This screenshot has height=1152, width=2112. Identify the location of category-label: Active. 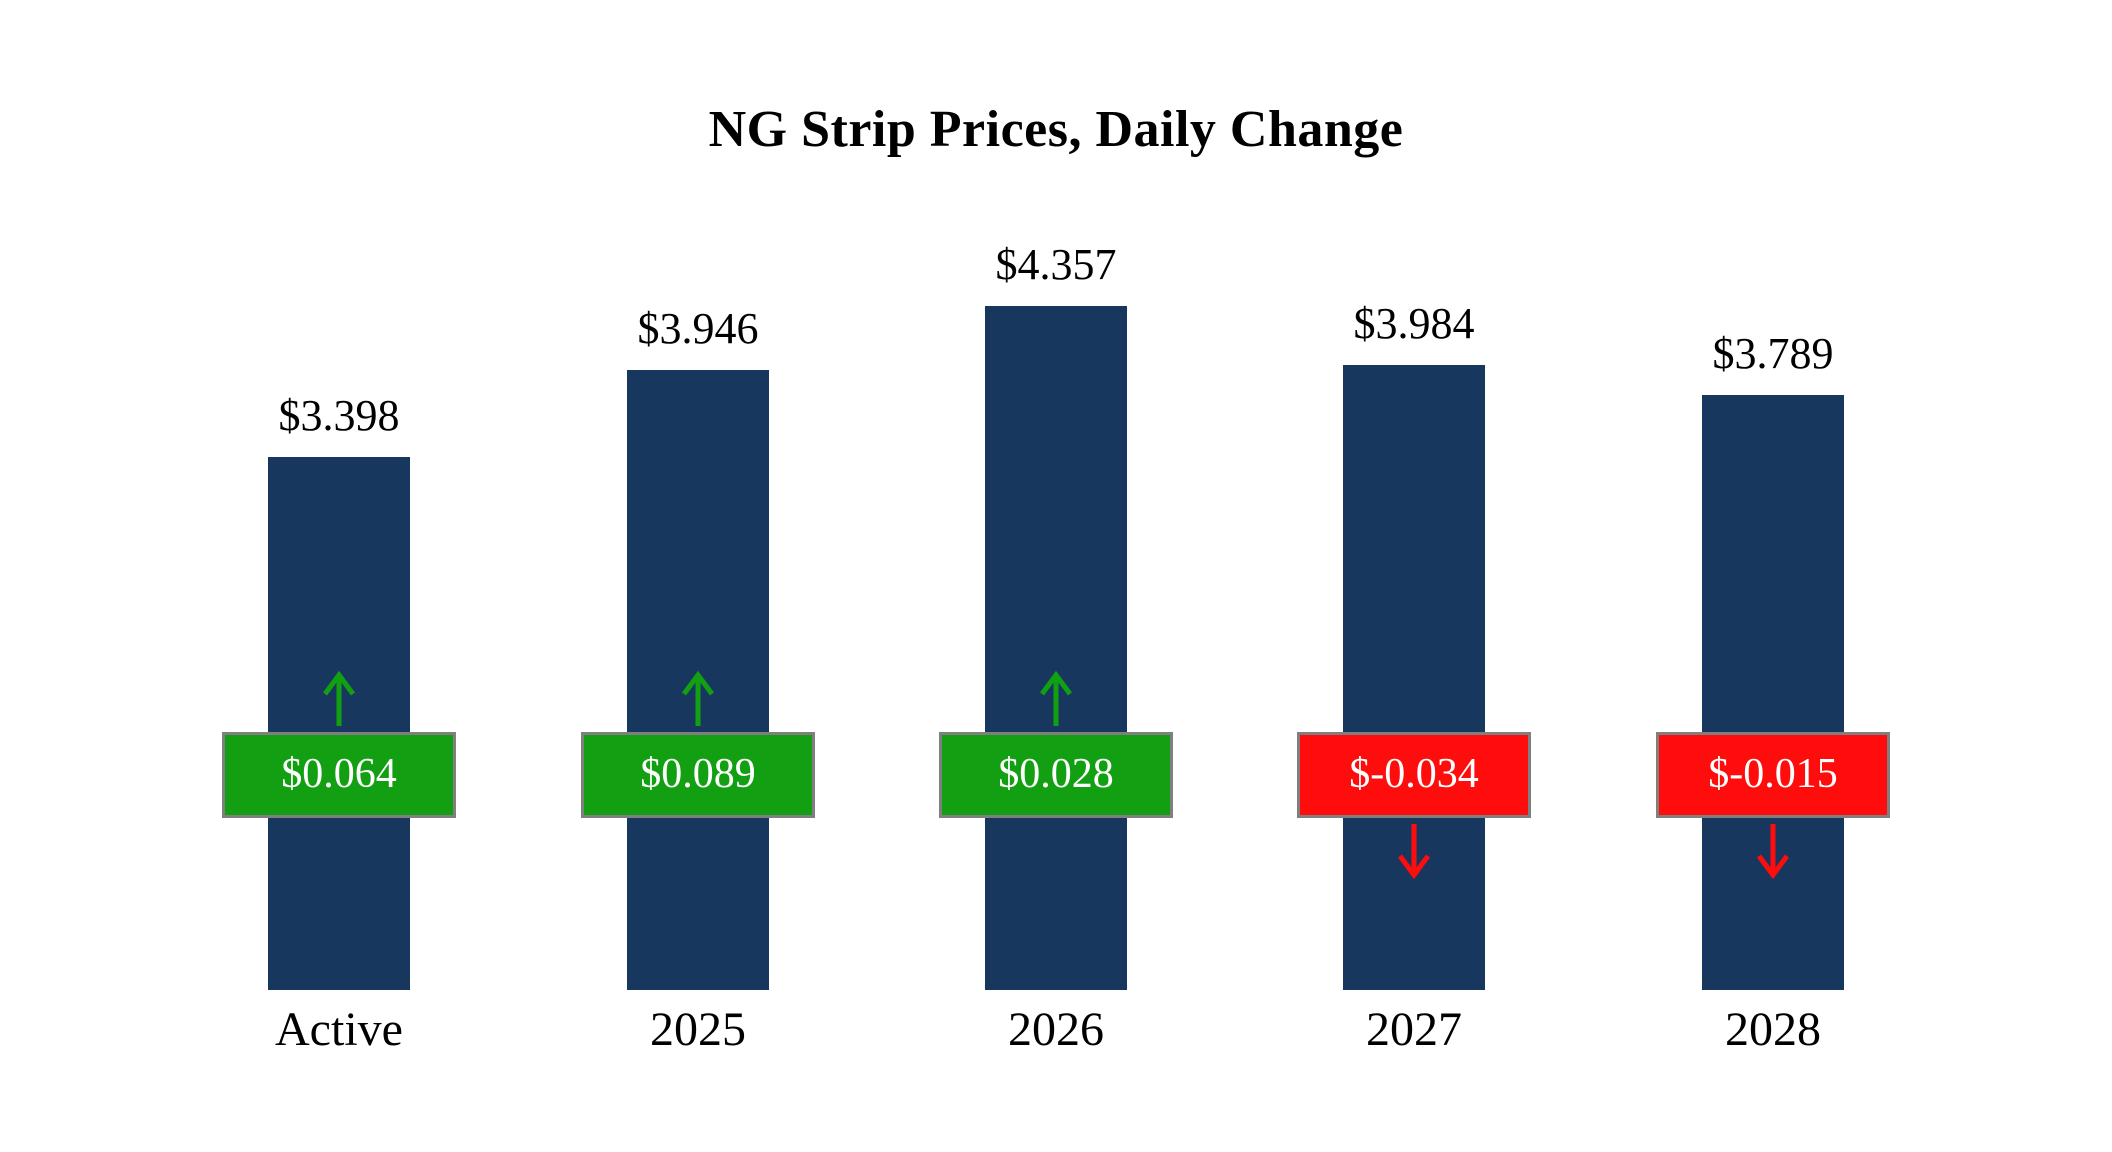
(339, 1029).